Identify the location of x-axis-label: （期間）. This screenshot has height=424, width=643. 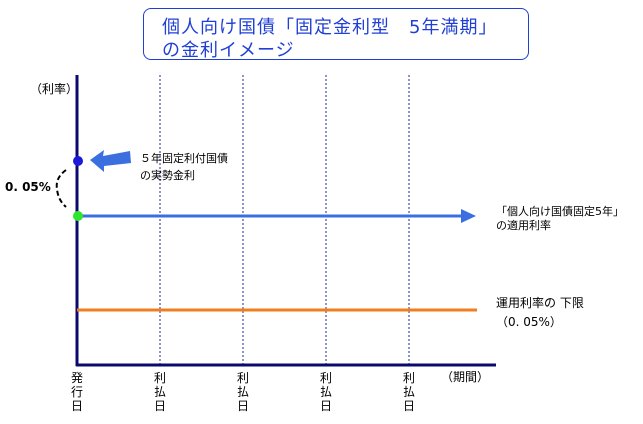
(465, 377).